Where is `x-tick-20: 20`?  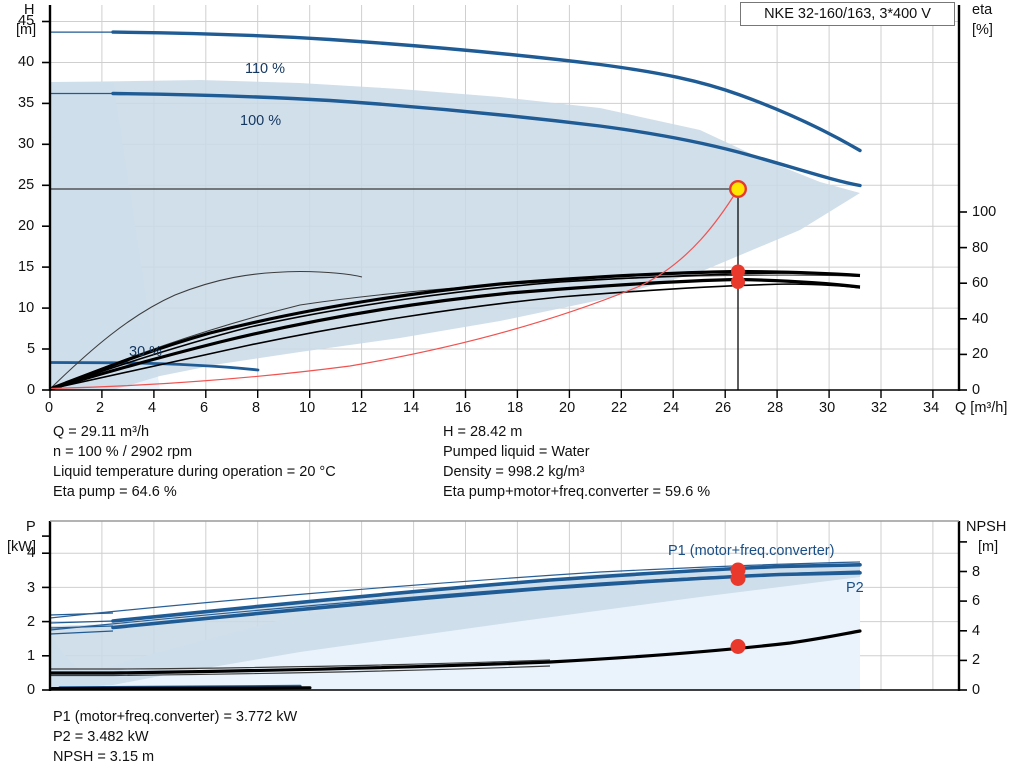
x-tick-20: 20 is located at coordinates (567, 408).